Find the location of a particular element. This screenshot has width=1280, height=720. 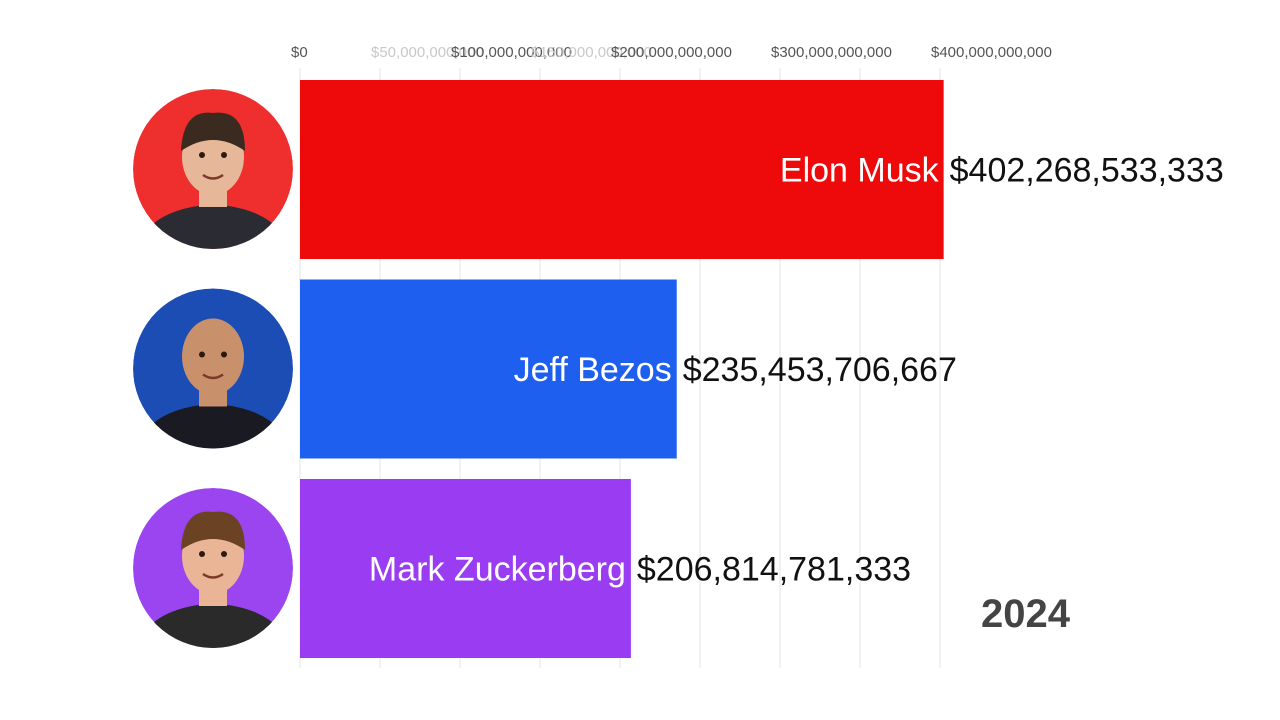

bar-value-label: $235,453,706,667 is located at coordinates (820, 370).